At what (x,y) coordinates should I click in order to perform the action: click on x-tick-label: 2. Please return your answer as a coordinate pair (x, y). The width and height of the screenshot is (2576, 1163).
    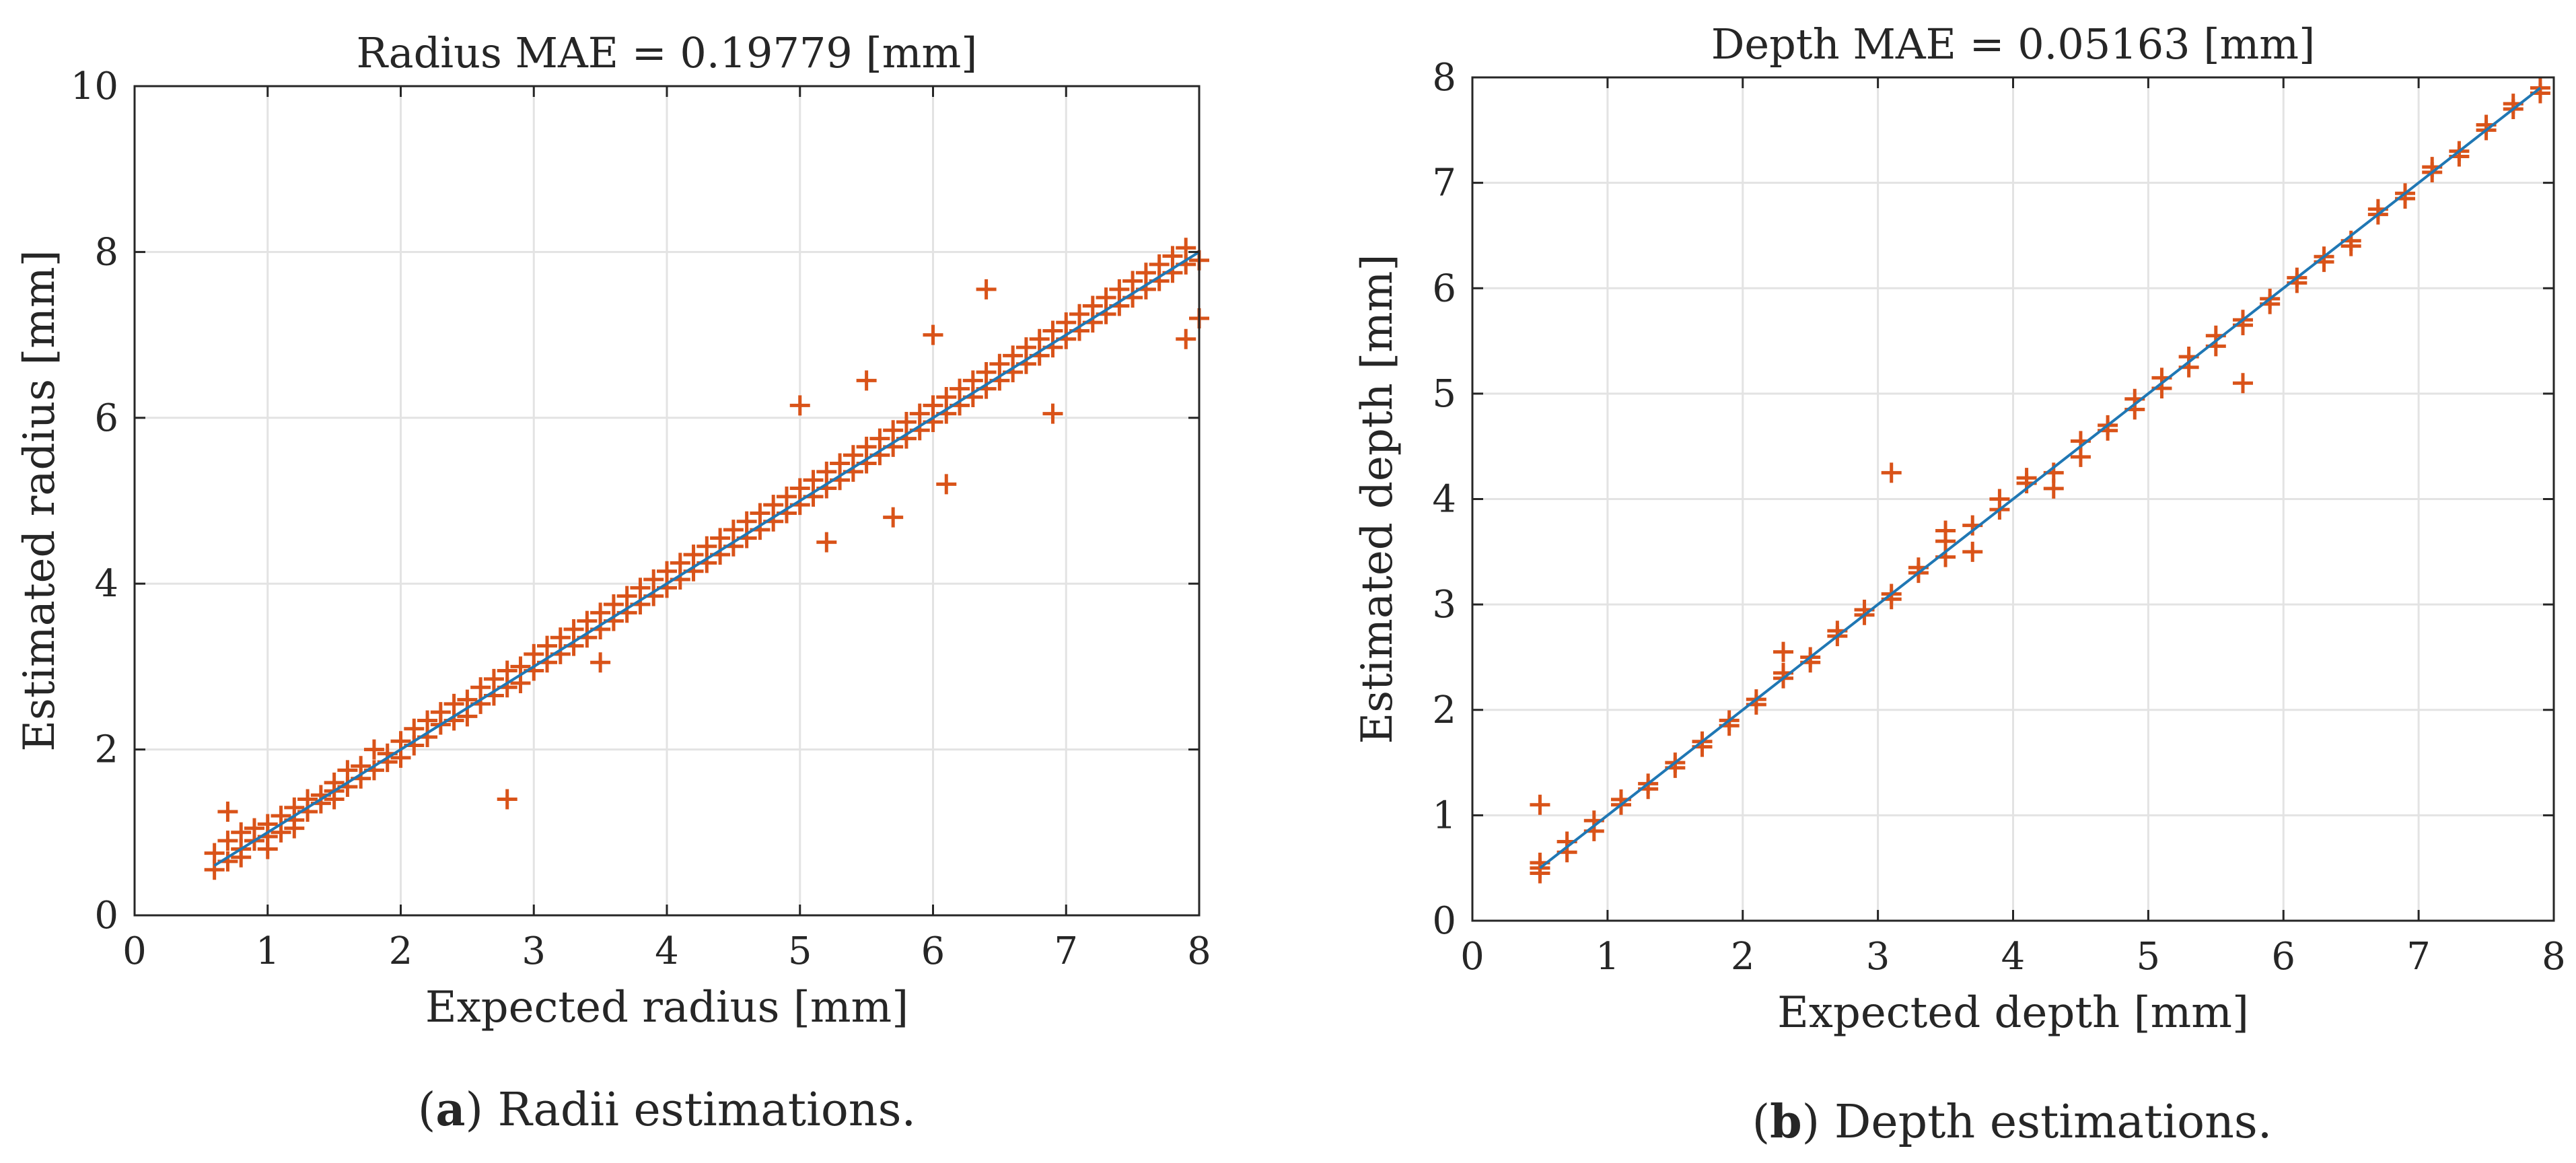
    Looking at the image, I should click on (401, 951).